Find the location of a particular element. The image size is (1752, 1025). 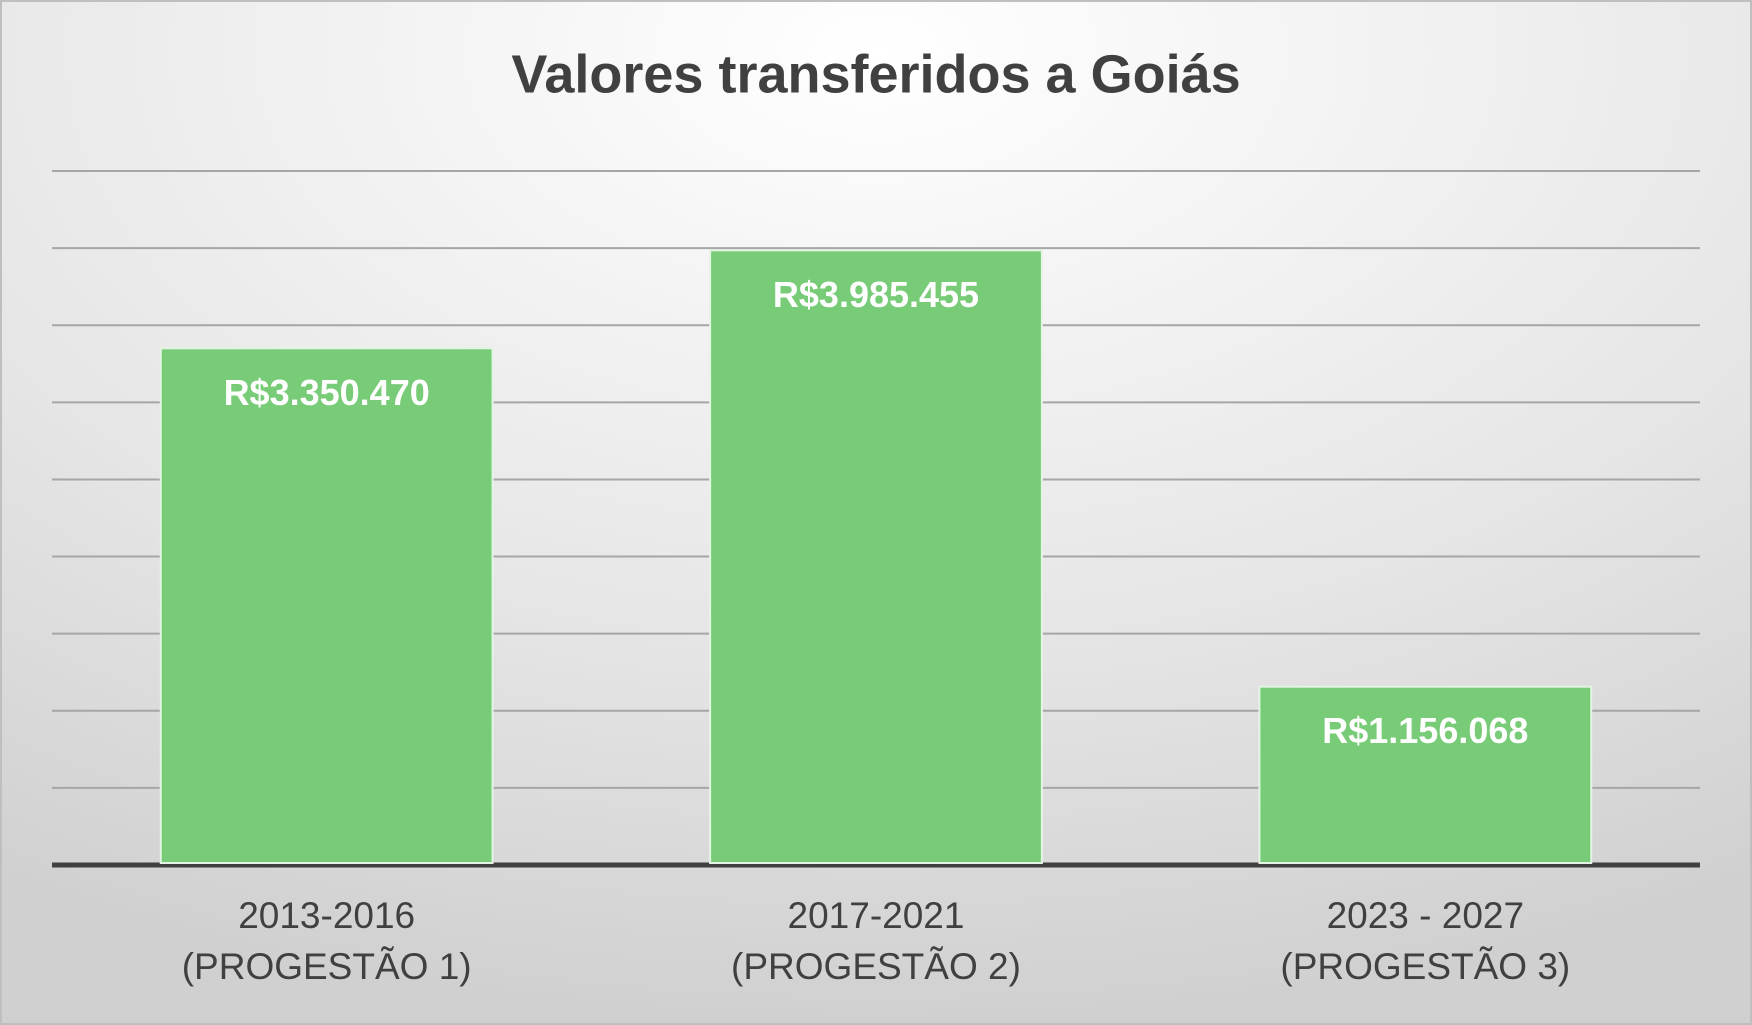

x-tick-label: (PROGESTÃO 3) is located at coordinates (1425, 966).